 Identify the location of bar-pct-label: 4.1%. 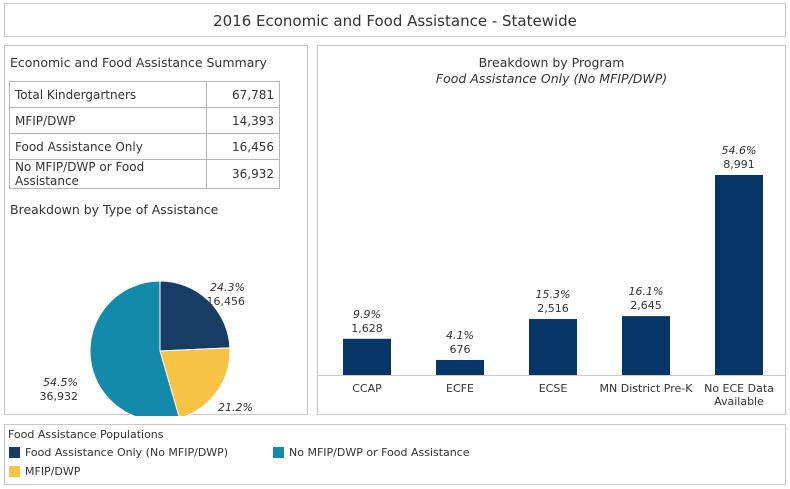
(460, 335).